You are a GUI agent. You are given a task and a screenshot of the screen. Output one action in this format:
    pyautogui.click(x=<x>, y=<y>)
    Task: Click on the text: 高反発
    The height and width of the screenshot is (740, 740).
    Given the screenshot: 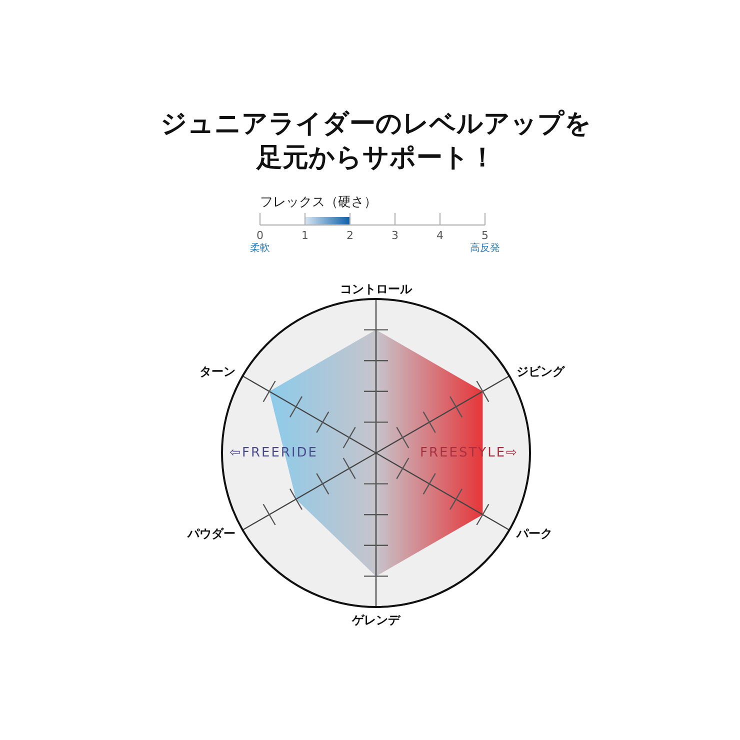 What is the action you would take?
    pyautogui.click(x=485, y=248)
    